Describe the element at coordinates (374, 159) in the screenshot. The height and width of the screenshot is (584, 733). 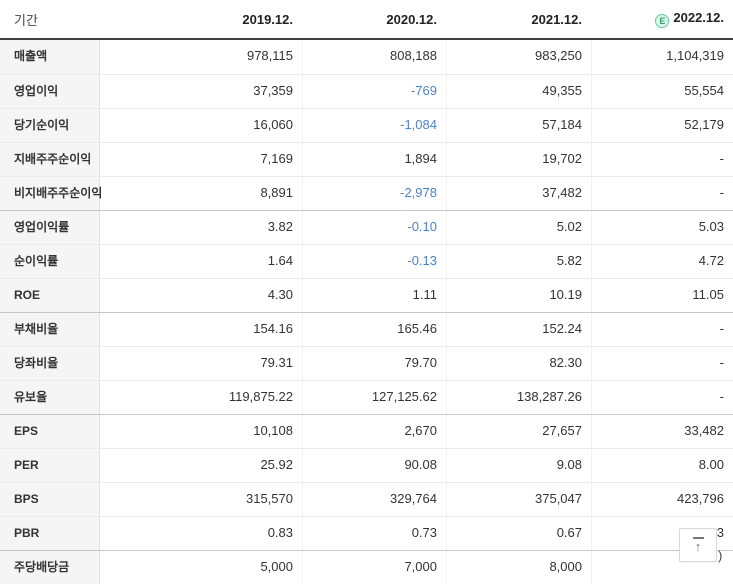
I see `cell-value: 1,894` at that location.